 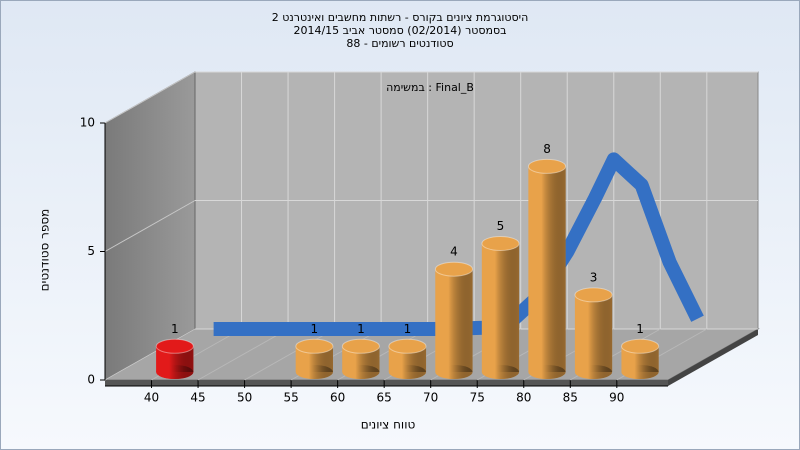 I want to click on x-tick-label: 80, so click(x=523, y=398).